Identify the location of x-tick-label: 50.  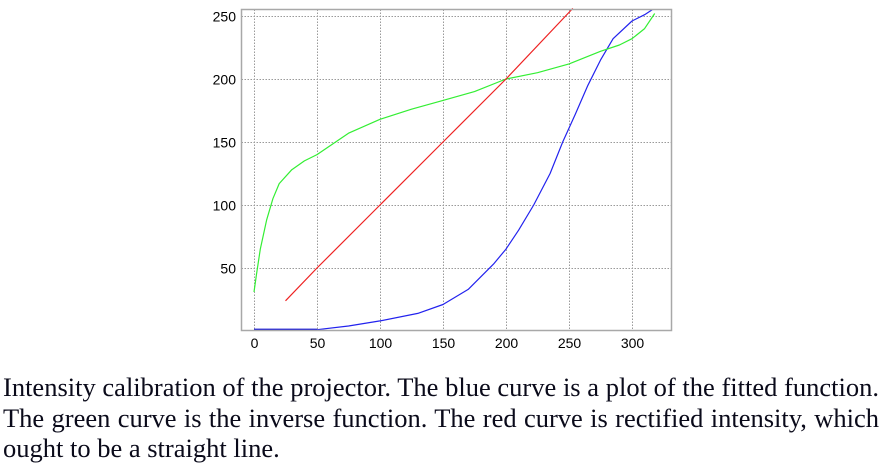
(318, 343).